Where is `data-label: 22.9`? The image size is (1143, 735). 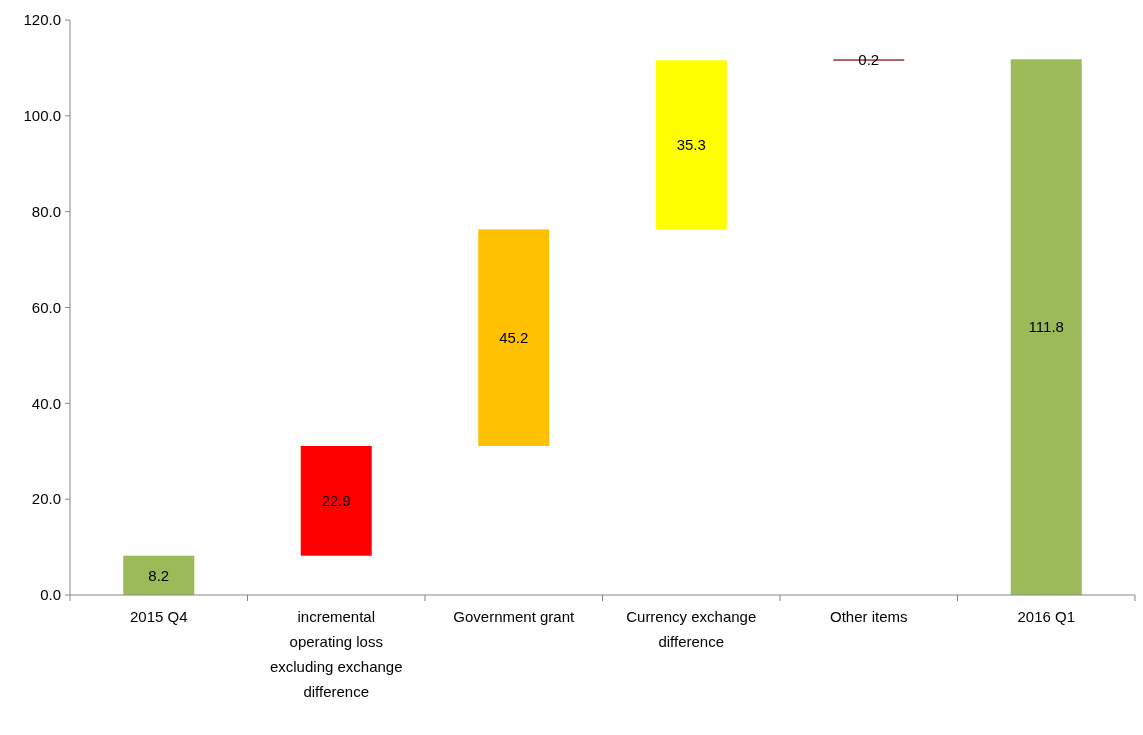
data-label: 22.9 is located at coordinates (336, 501).